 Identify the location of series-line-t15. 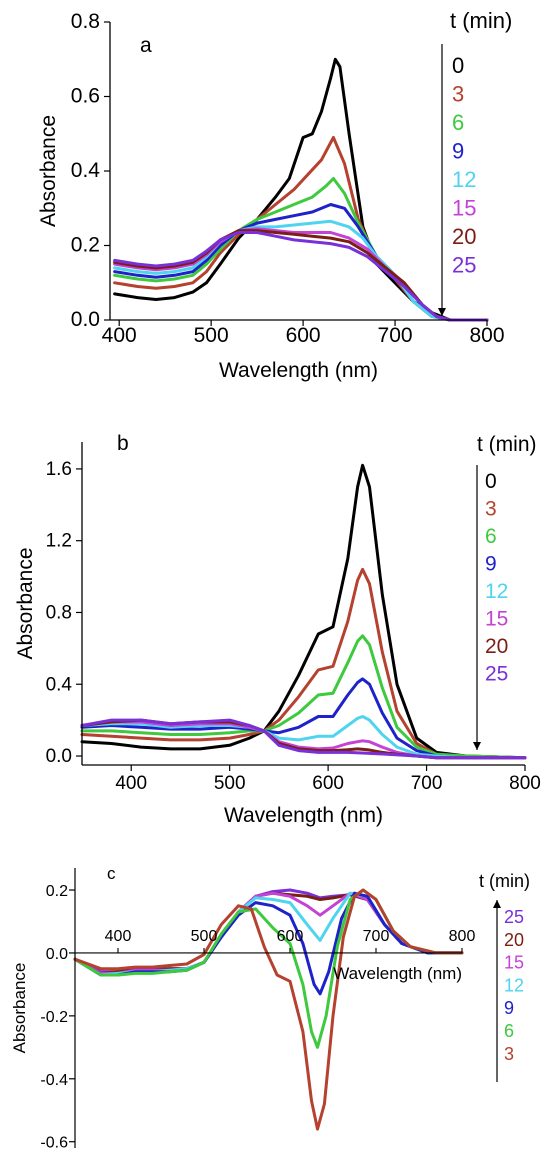
(303, 740).